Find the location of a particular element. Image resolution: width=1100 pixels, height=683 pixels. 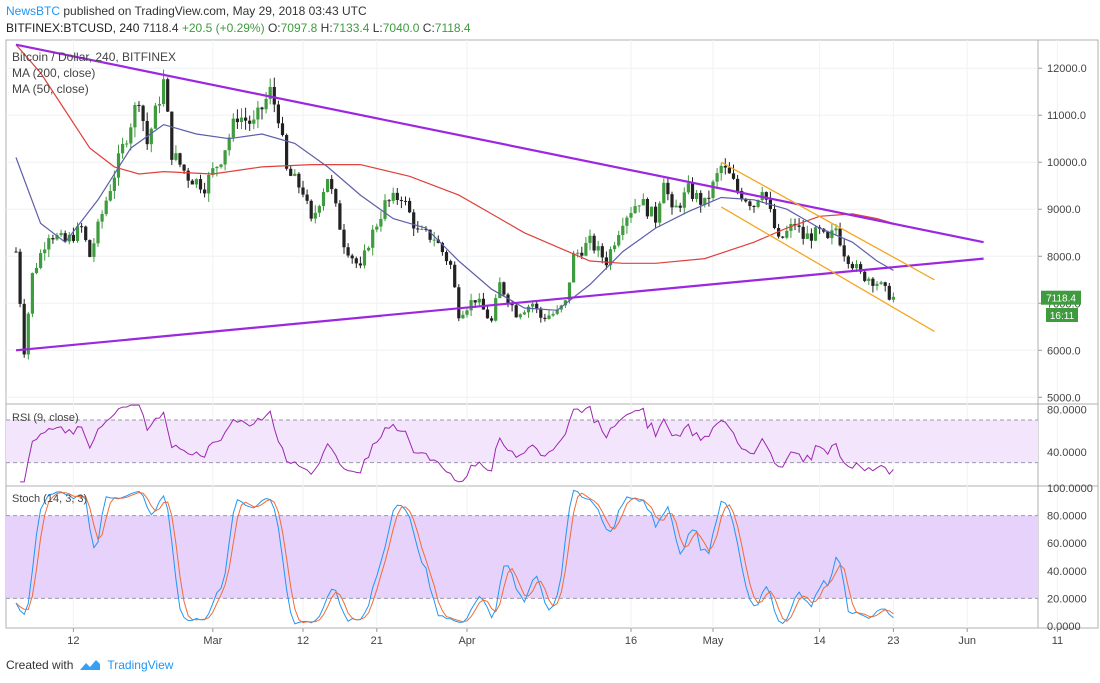

ytick-label: 5000.0 is located at coordinates (1064, 398).